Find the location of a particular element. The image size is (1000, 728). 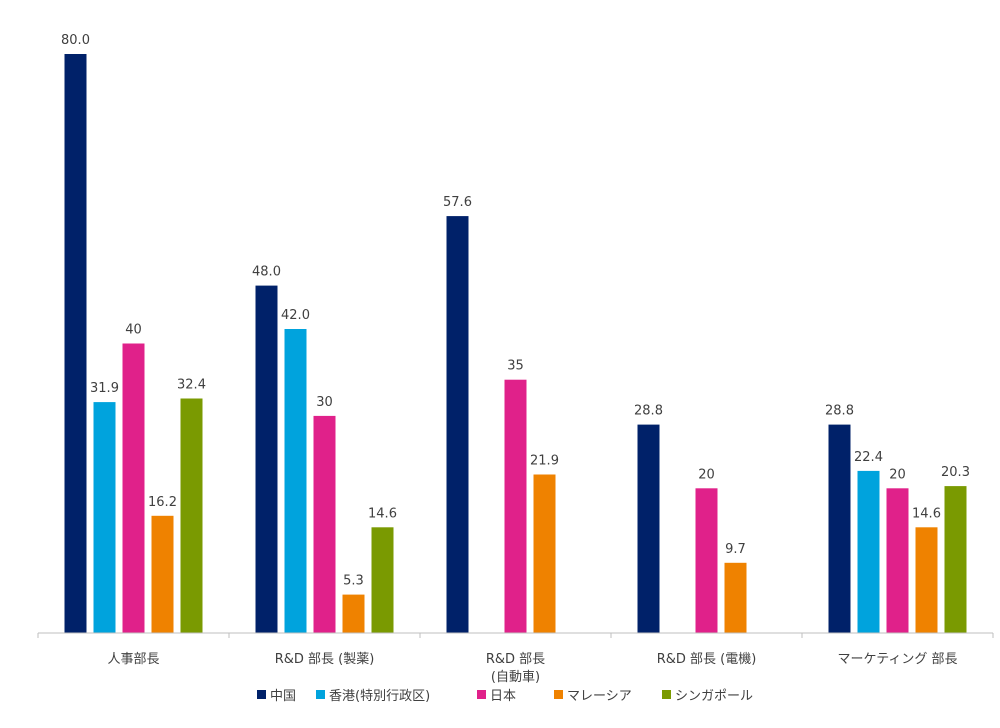

data-label-5-1: 28.8 is located at coordinates (839, 411).